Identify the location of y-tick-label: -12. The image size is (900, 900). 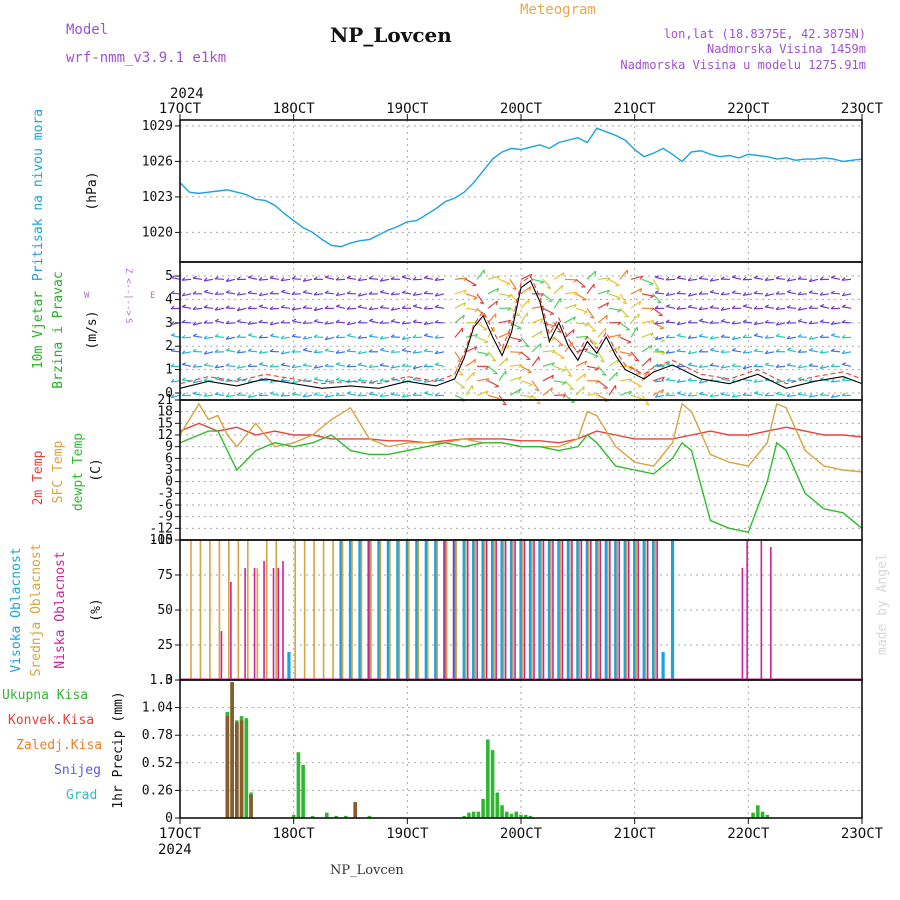
(161, 528).